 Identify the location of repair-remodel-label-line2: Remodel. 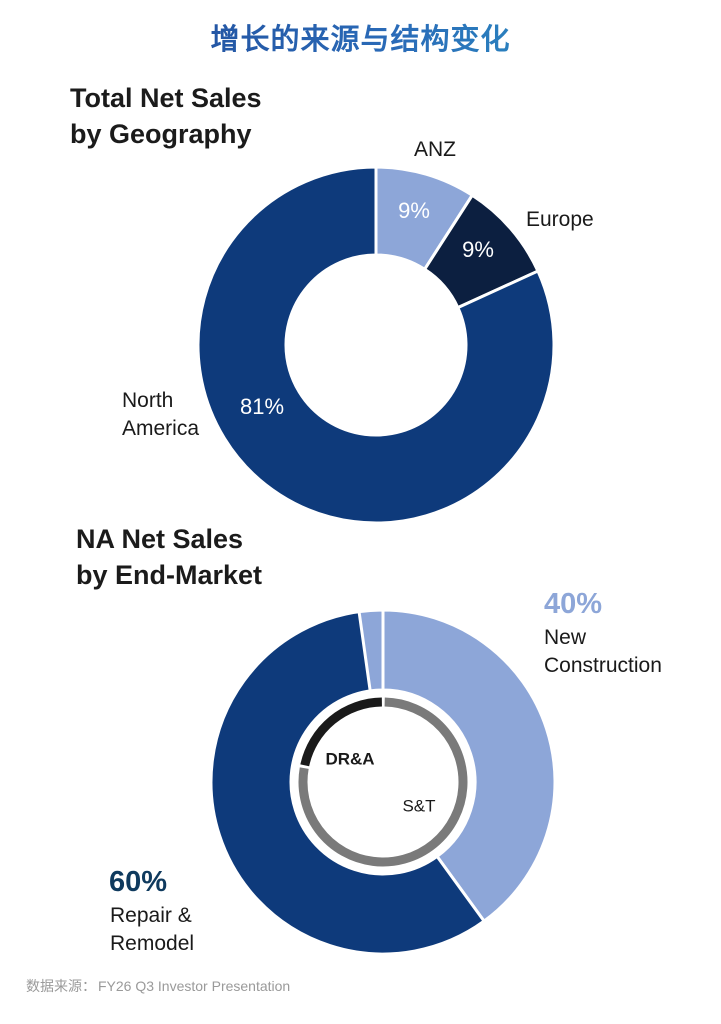
(152, 943).